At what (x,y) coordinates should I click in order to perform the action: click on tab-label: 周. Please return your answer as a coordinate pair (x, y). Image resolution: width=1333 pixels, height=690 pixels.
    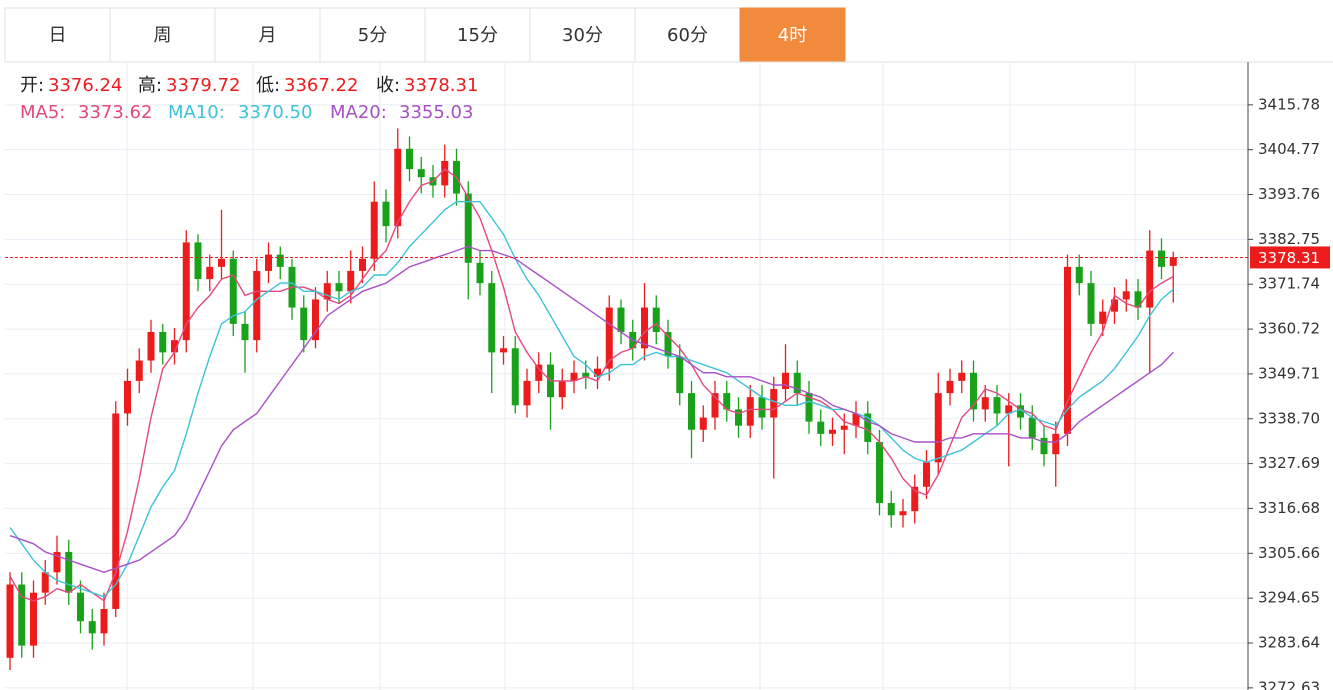
    Looking at the image, I should click on (163, 35).